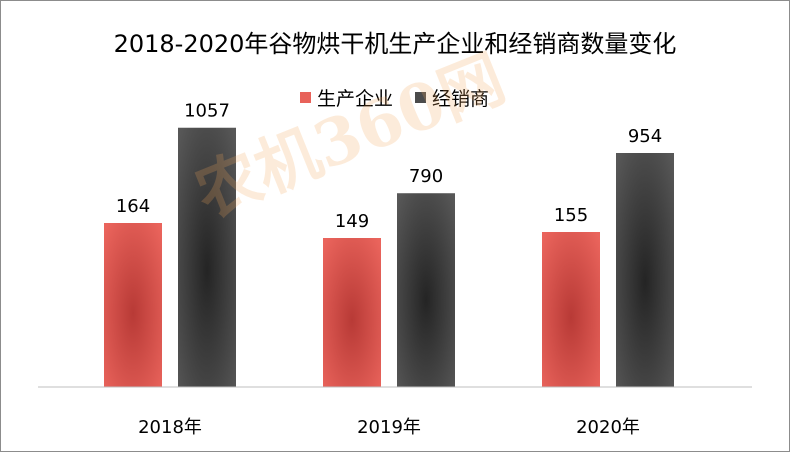 Image resolution: width=790 pixels, height=452 pixels. What do you see at coordinates (421, 97) in the screenshot?
I see `legend-swatch-dealers` at bounding box center [421, 97].